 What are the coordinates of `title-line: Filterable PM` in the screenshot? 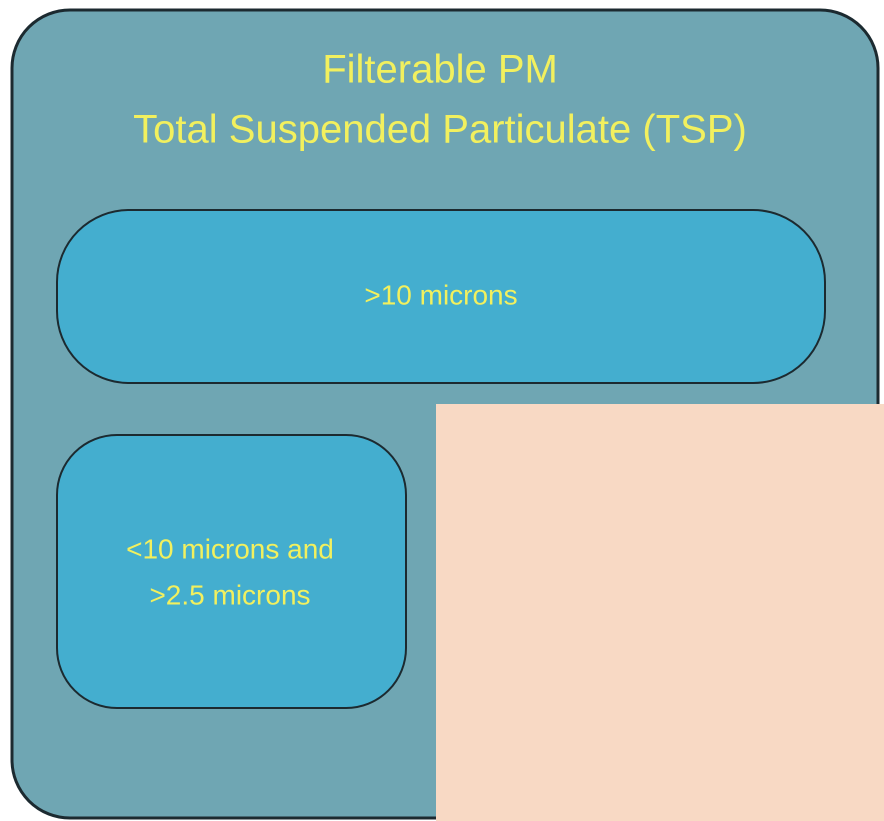 It's located at (440, 70).